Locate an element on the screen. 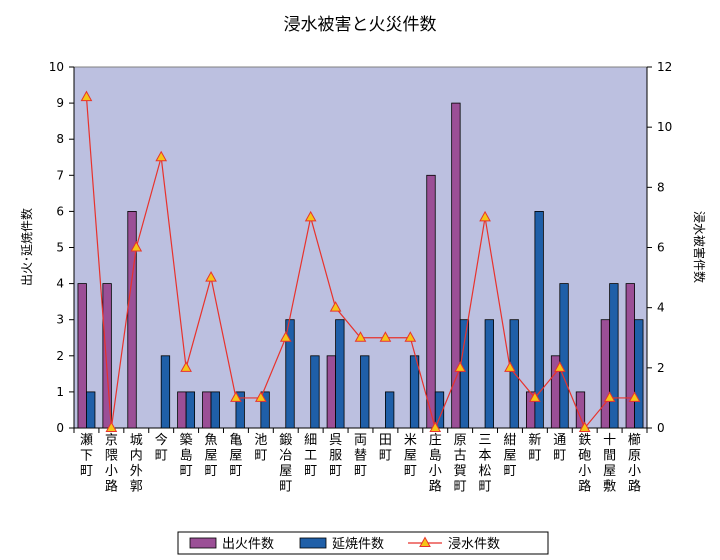 The width and height of the screenshot is (720, 560). y-left-tick-label: 8 is located at coordinates (60, 139).